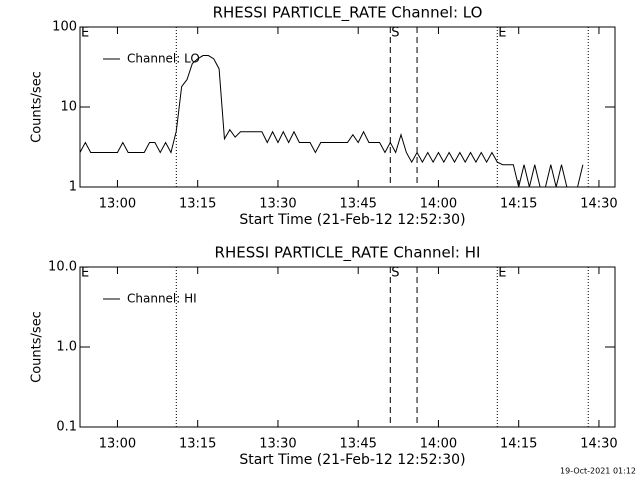 This screenshot has height=480, width=640. What do you see at coordinates (348, 13) in the screenshot?
I see `chart-title: RHESSI PARTICLE_RATE Channel: LO` at bounding box center [348, 13].